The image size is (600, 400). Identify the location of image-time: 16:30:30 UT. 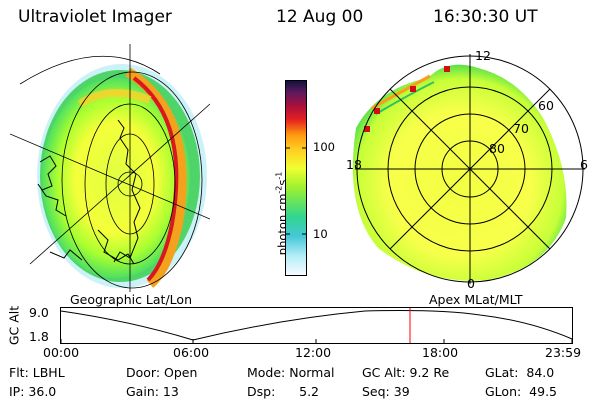
(485, 17).